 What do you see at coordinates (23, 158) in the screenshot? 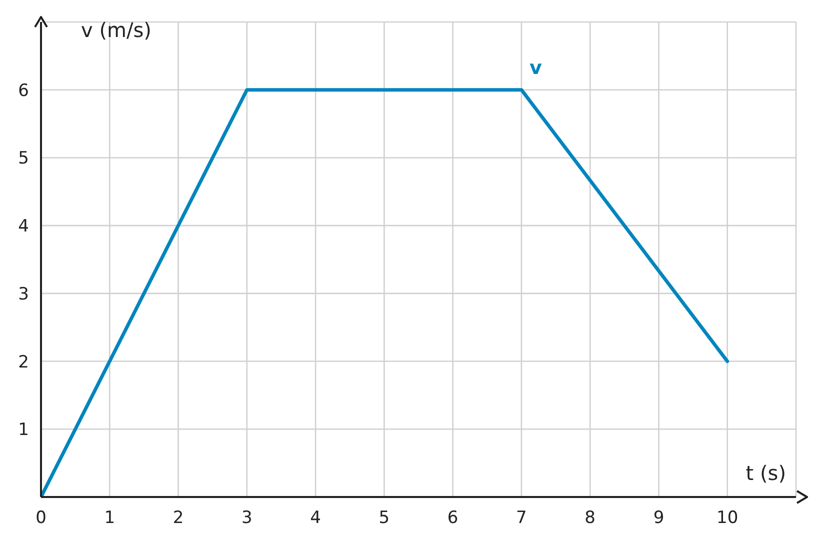
I see `y-tick-label: 5` at bounding box center [23, 158].